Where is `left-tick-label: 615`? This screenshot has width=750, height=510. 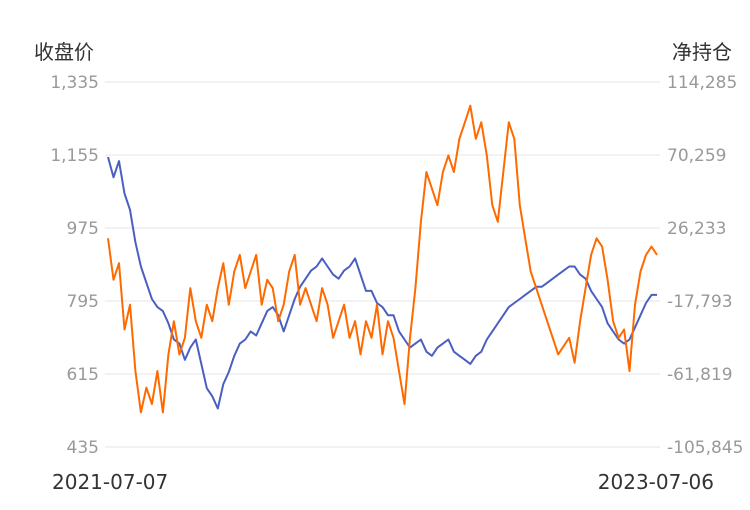
left-tick-label: 615 is located at coordinates (83, 375).